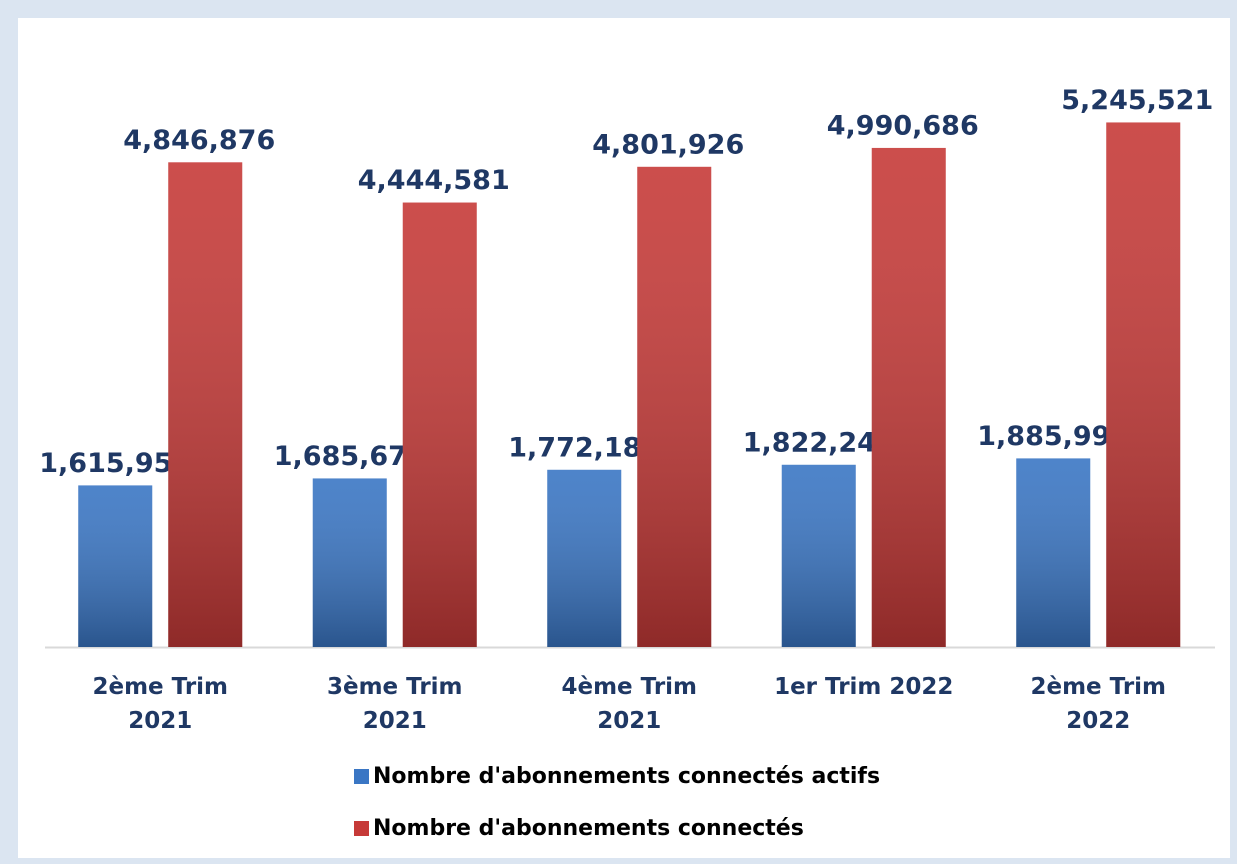 The height and width of the screenshot is (864, 1237). I want to click on data-label: 1,615,952, so click(115, 463).